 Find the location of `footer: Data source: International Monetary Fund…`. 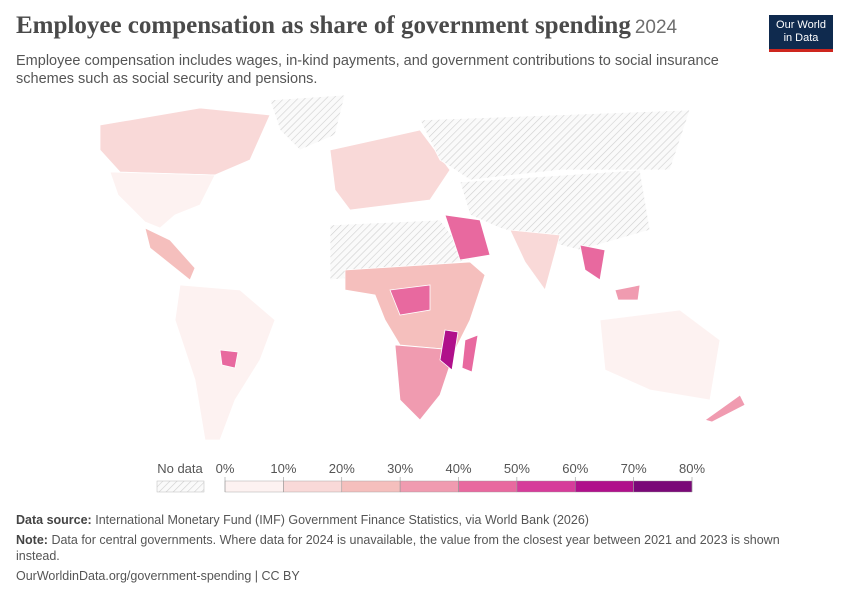

footer: Data source: International Monetary Fund… is located at coordinates (421, 550).